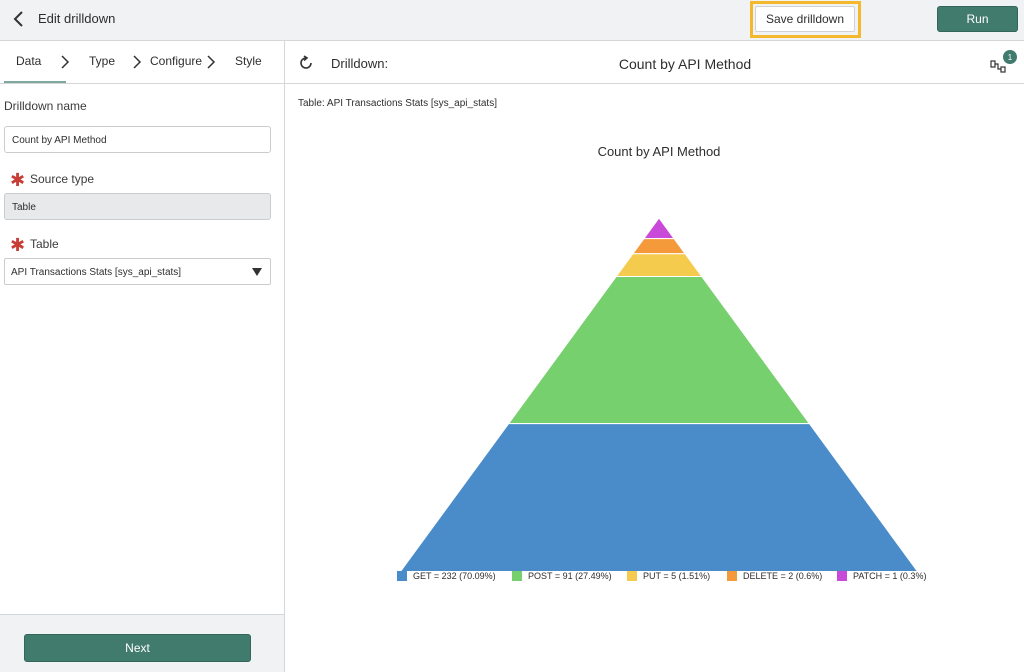 Image resolution: width=1024 pixels, height=672 pixels. What do you see at coordinates (29, 61) in the screenshot?
I see `step-data: Data` at bounding box center [29, 61].